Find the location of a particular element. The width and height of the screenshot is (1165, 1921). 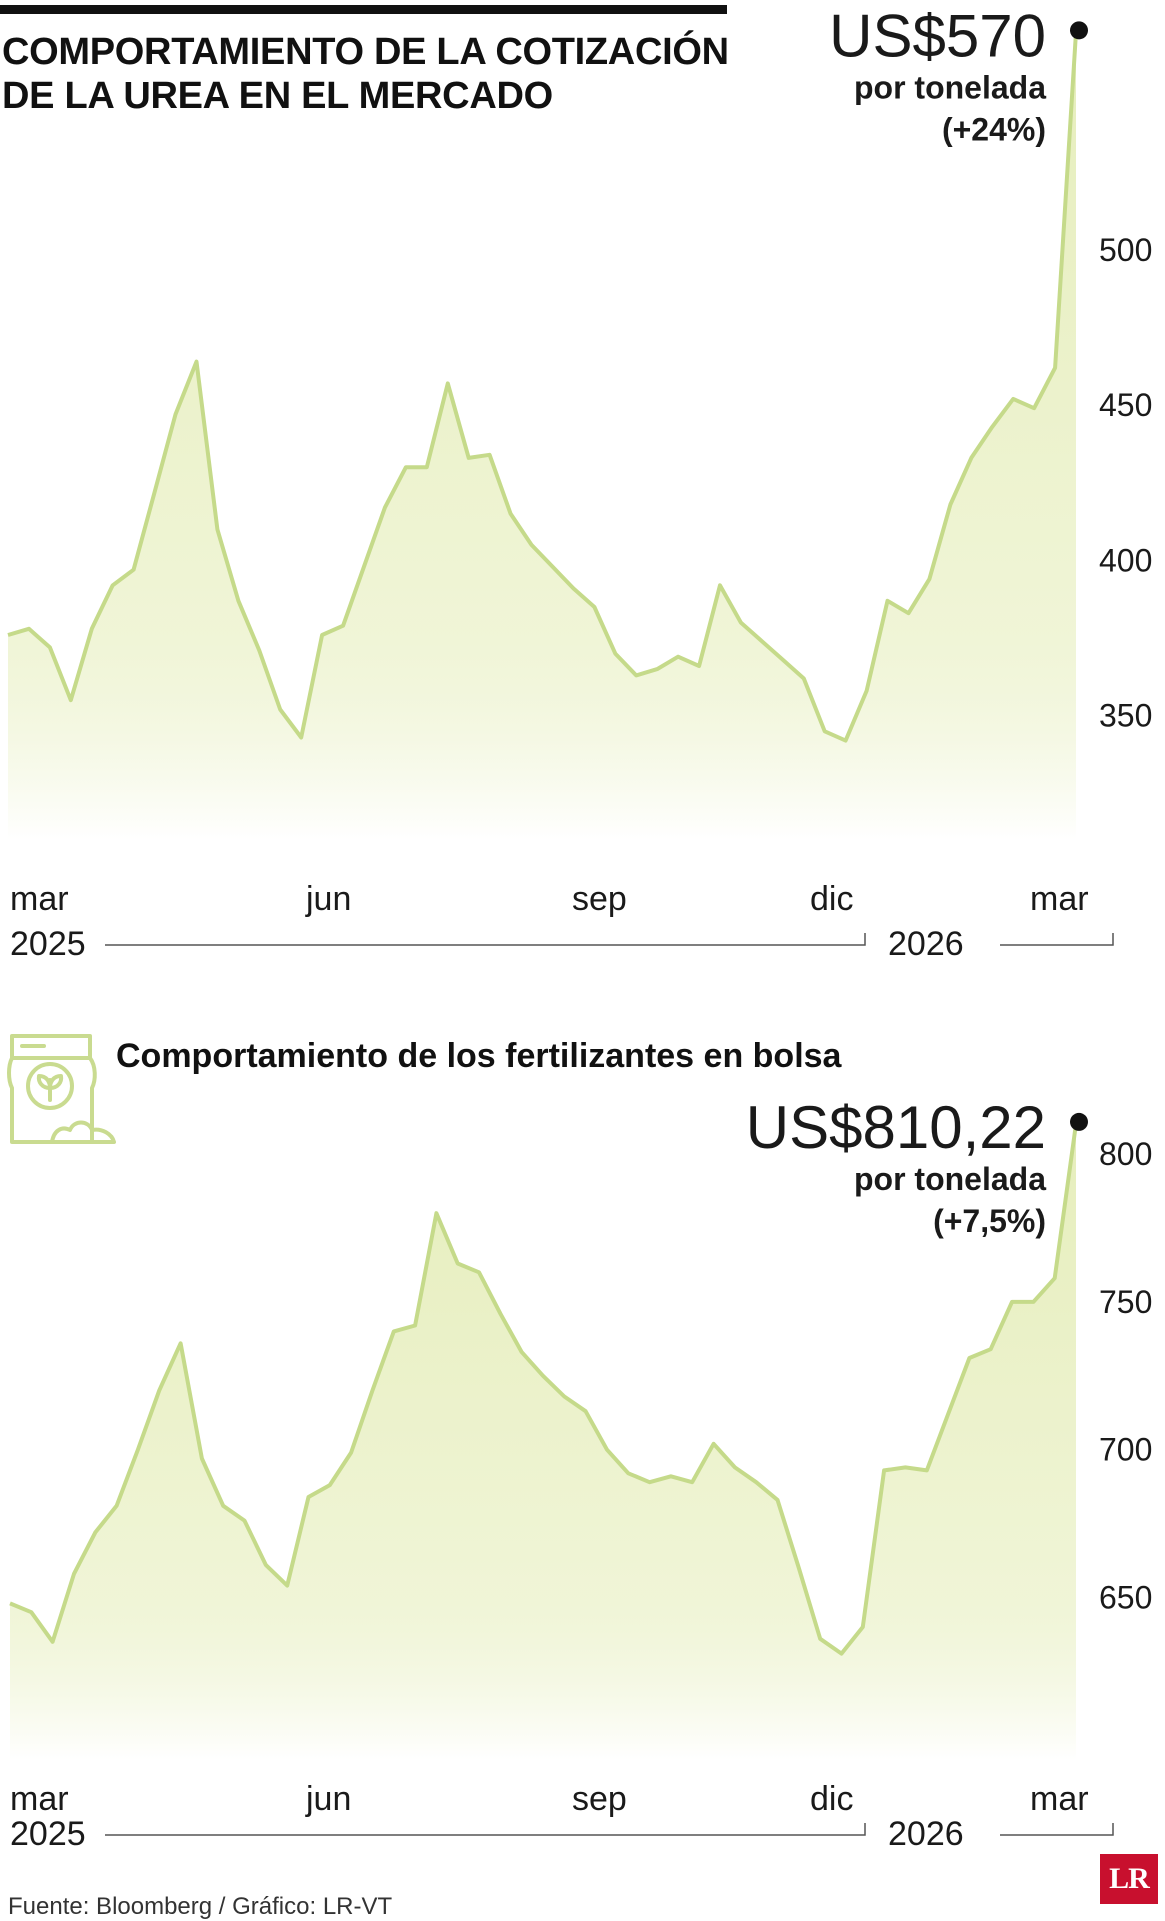

y-tick-label: 700 is located at coordinates (1125, 1450).